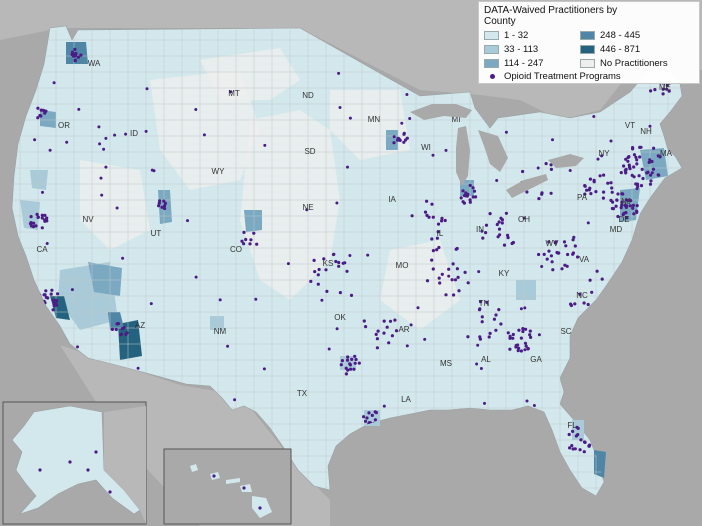 This screenshot has height=526, width=702. Describe the element at coordinates (309, 151) in the screenshot. I see `state-label: SD` at that location.